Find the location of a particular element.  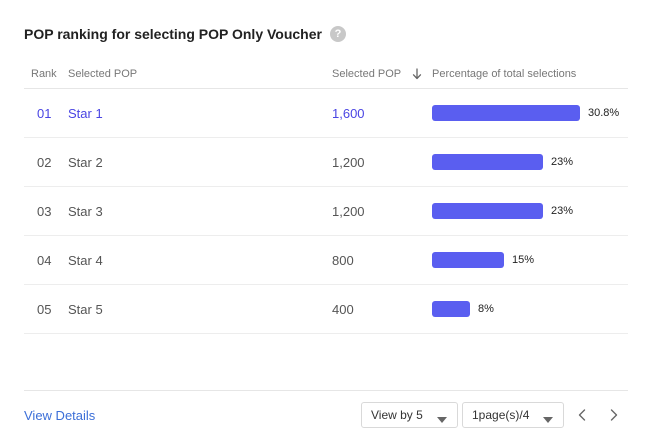

column-header-selected-pop-count: Selected POP is located at coordinates (367, 74).